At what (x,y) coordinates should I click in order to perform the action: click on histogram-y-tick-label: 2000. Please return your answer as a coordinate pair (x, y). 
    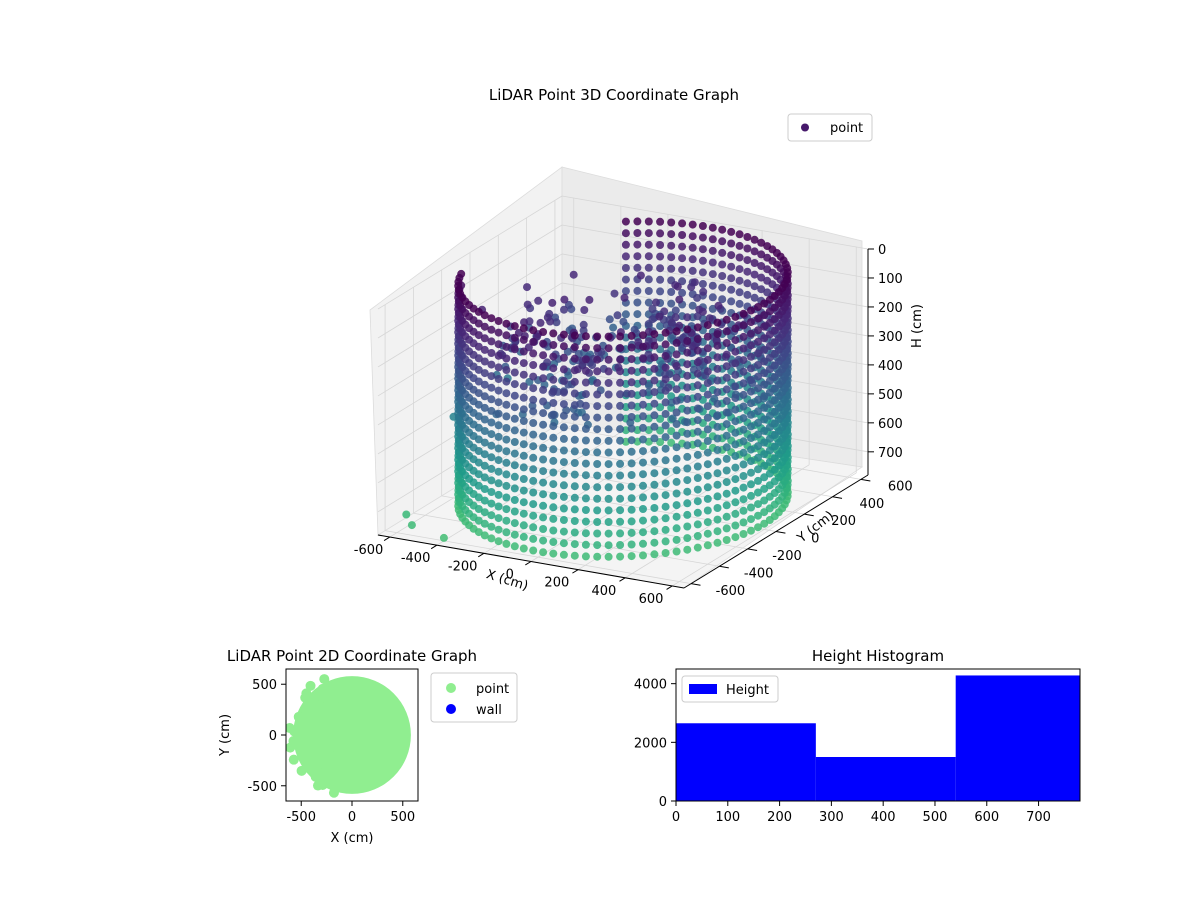
    Looking at the image, I should click on (650, 743).